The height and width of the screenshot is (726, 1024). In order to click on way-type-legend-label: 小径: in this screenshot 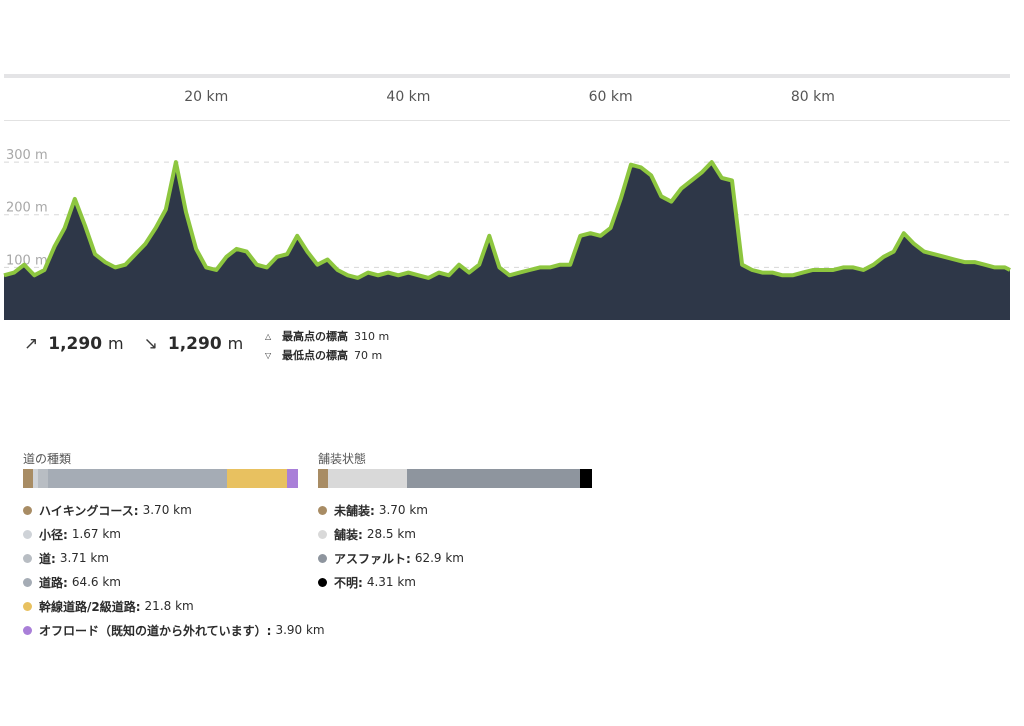, I will do `click(53, 534)`.